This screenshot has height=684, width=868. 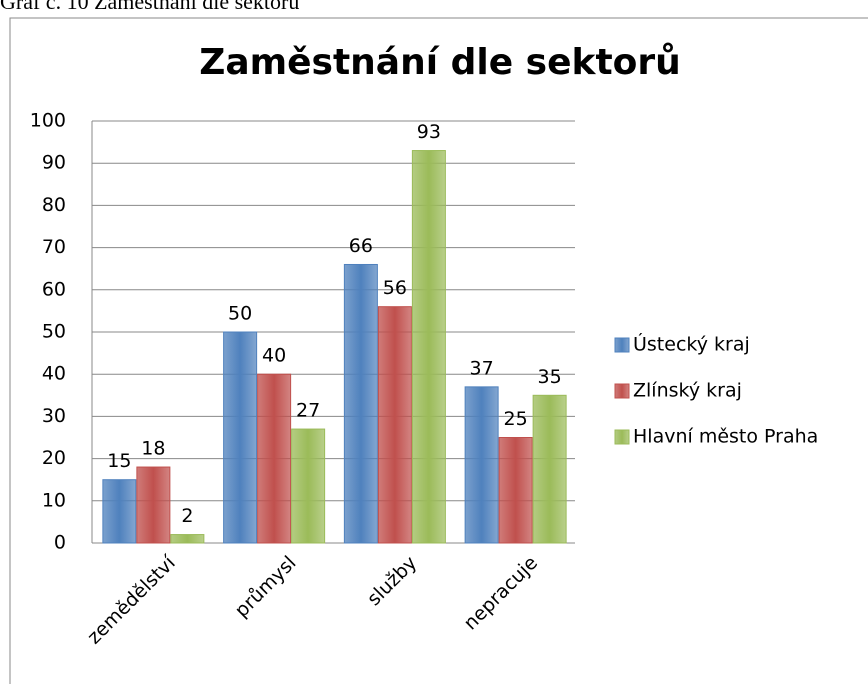 I want to click on y-tick-label: 50, so click(x=54, y=332).